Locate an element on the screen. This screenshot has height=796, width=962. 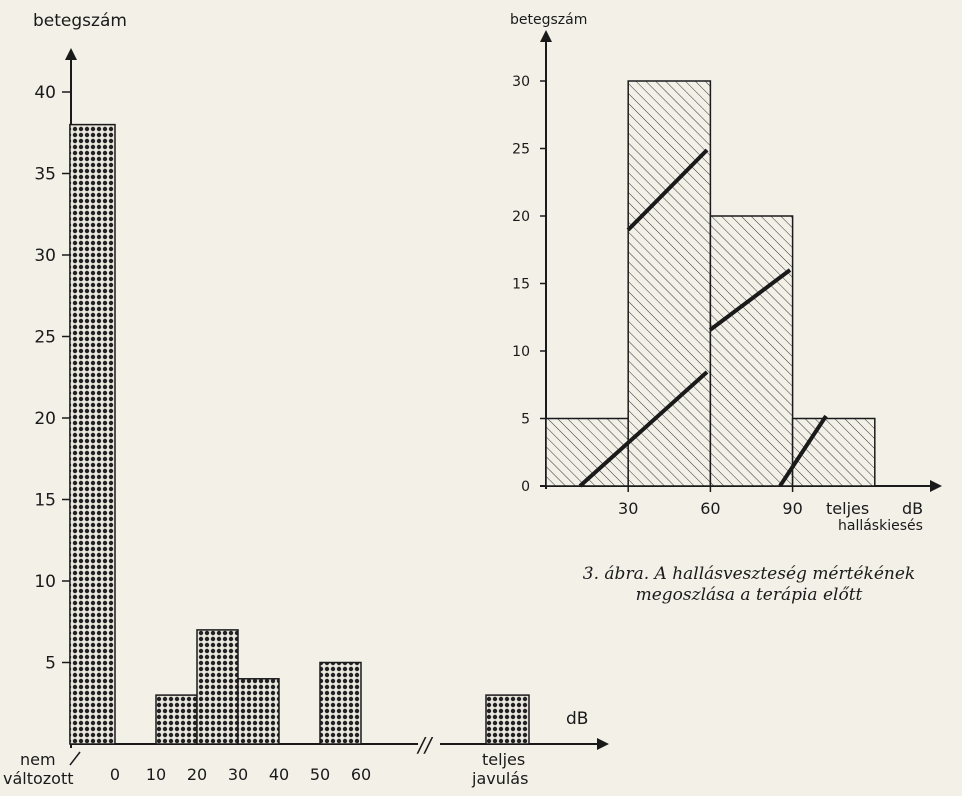
left-y-tick-label: 40 is located at coordinates (45, 93).